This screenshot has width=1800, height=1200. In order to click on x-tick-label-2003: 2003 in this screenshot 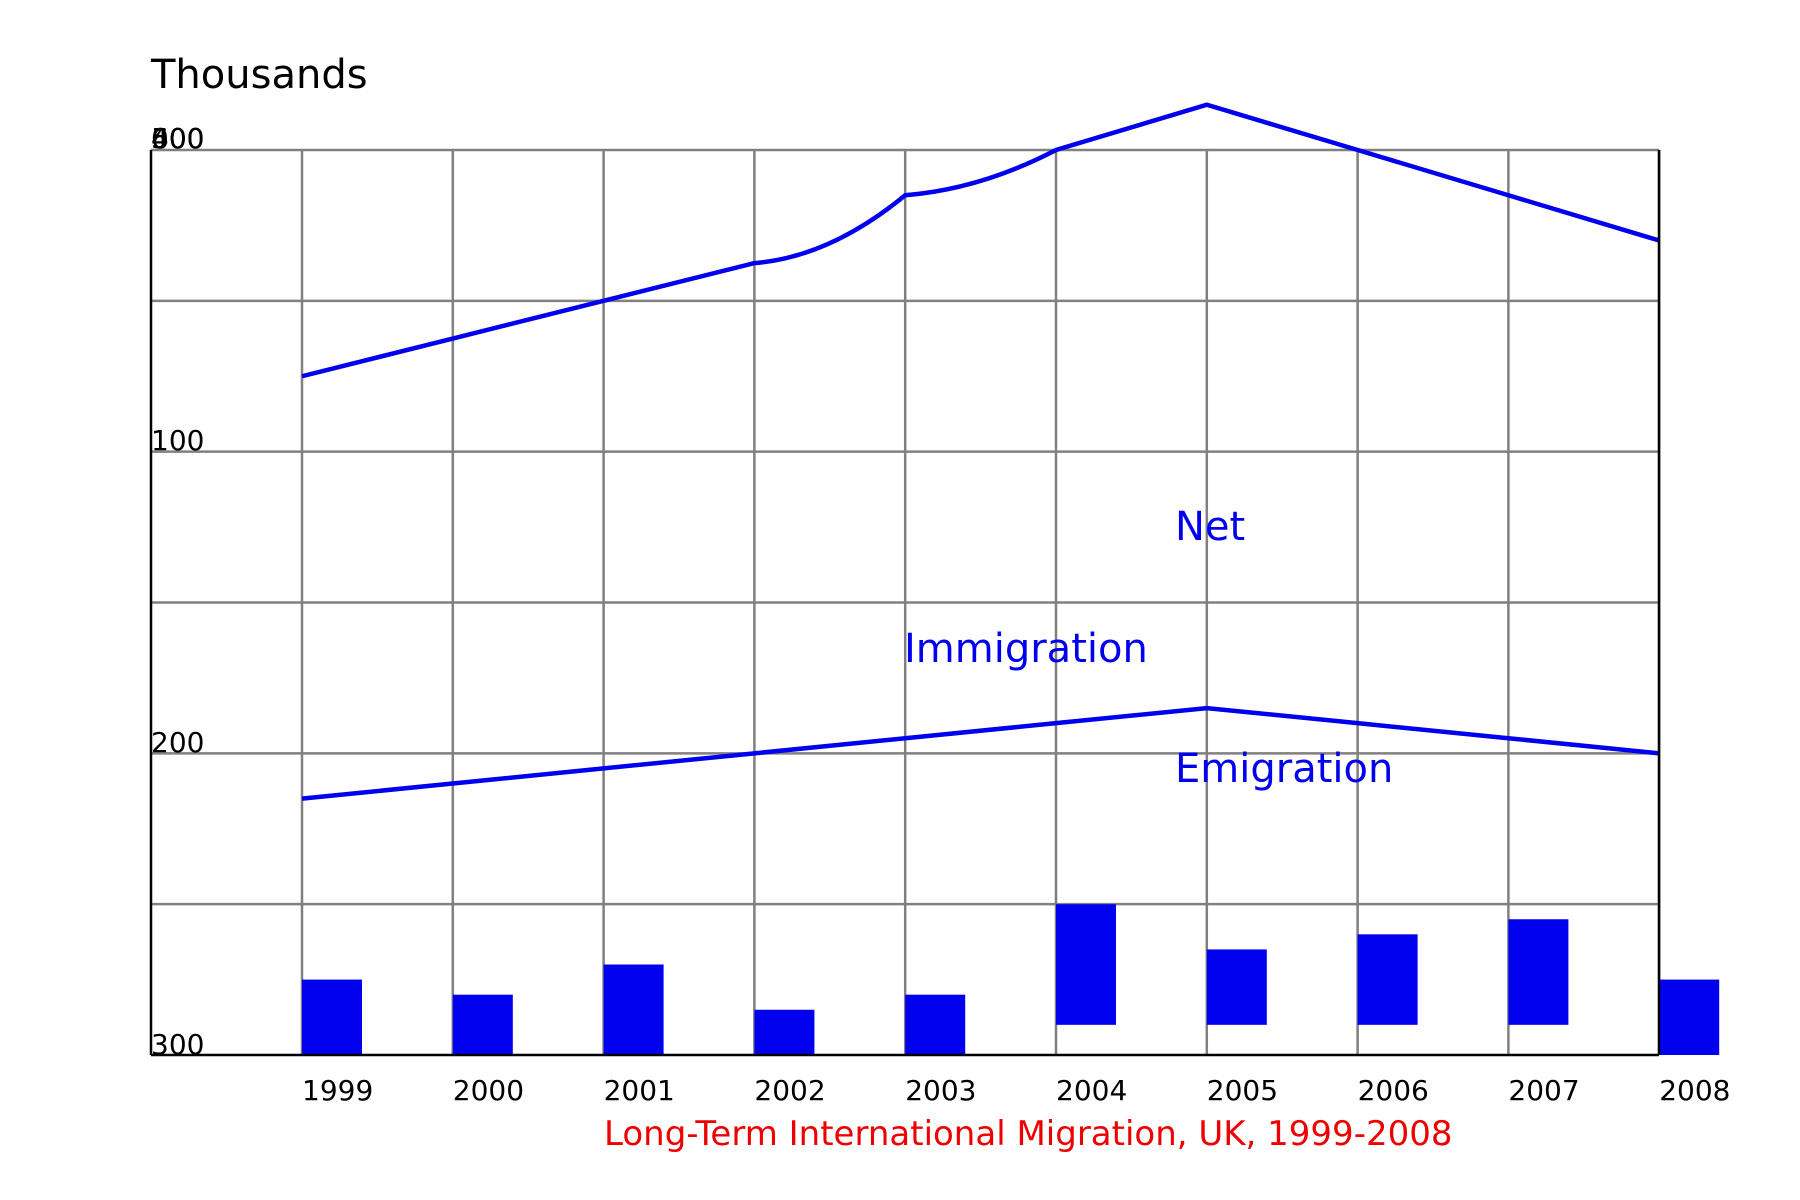, I will do `click(940, 1090)`.